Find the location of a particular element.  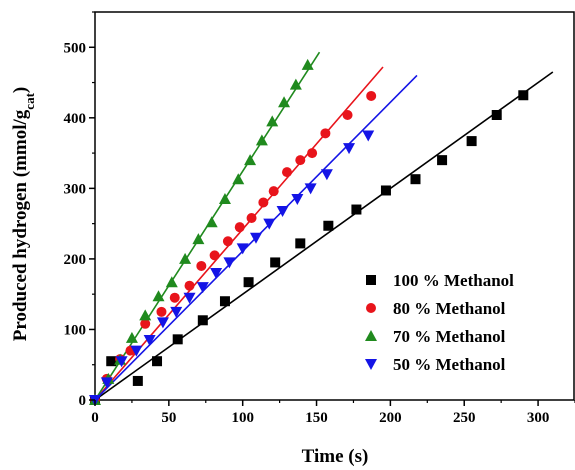

legend-label-1: 80 % Methanol is located at coordinates (449, 308).